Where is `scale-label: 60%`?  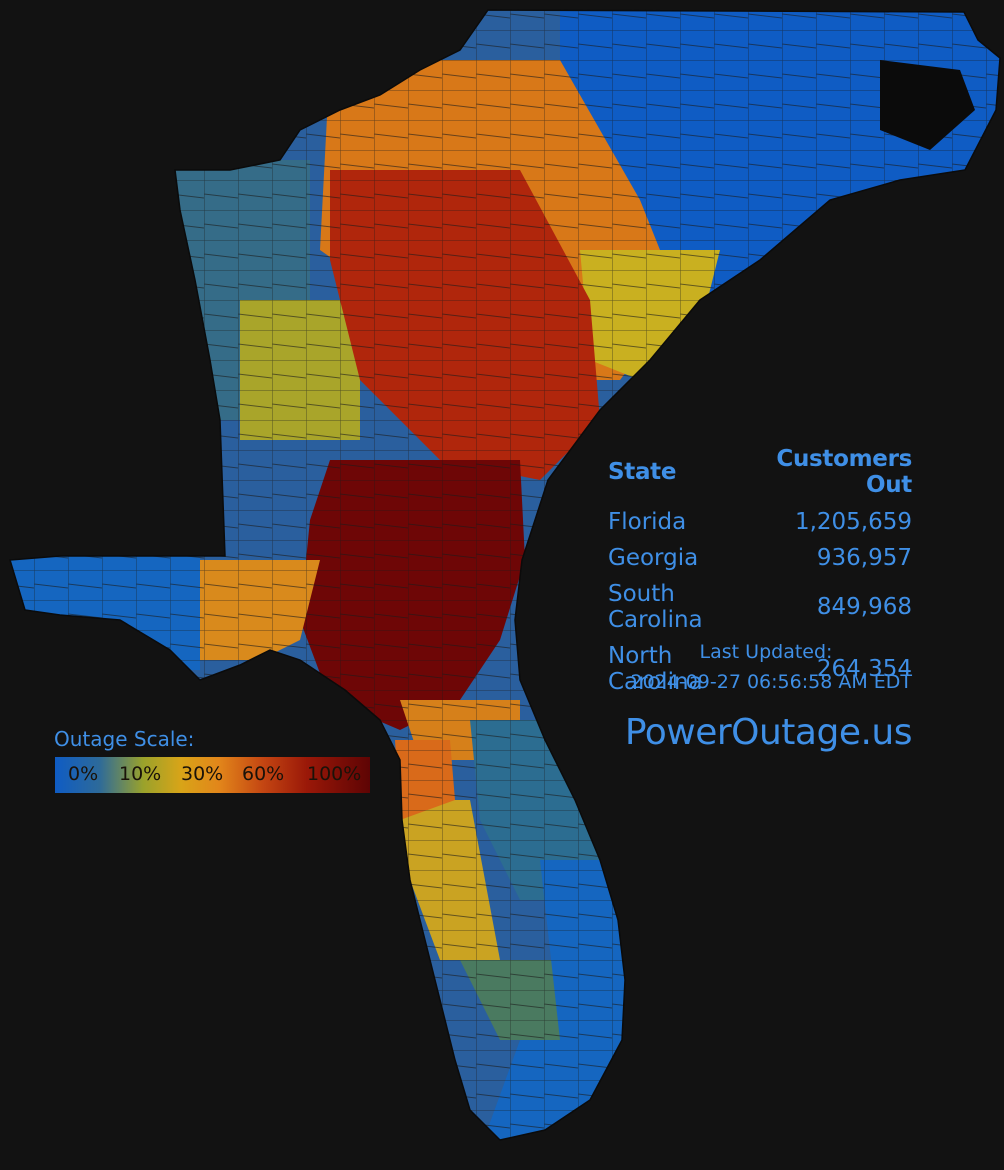 scale-label: 60% is located at coordinates (263, 774).